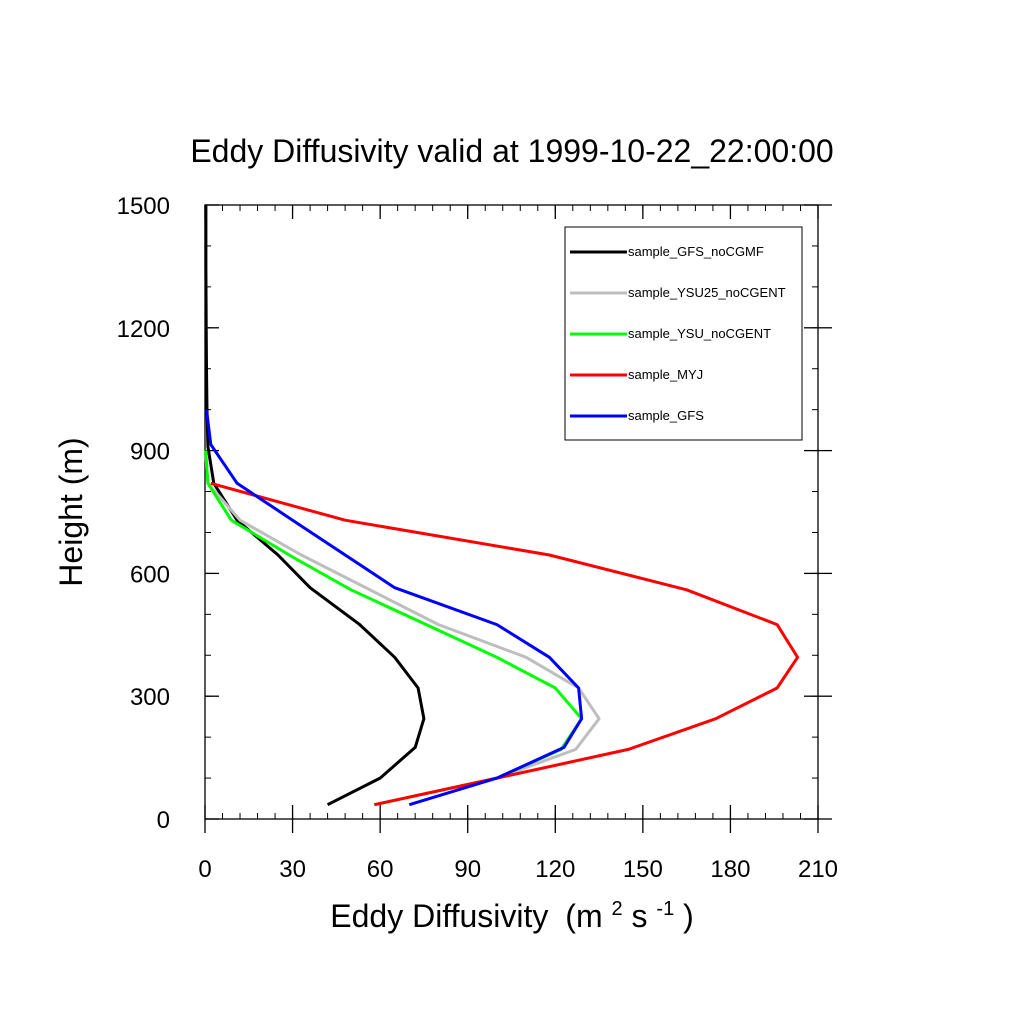 This screenshot has height=1024, width=1024. I want to click on x-tick-label: 0, so click(204, 869).